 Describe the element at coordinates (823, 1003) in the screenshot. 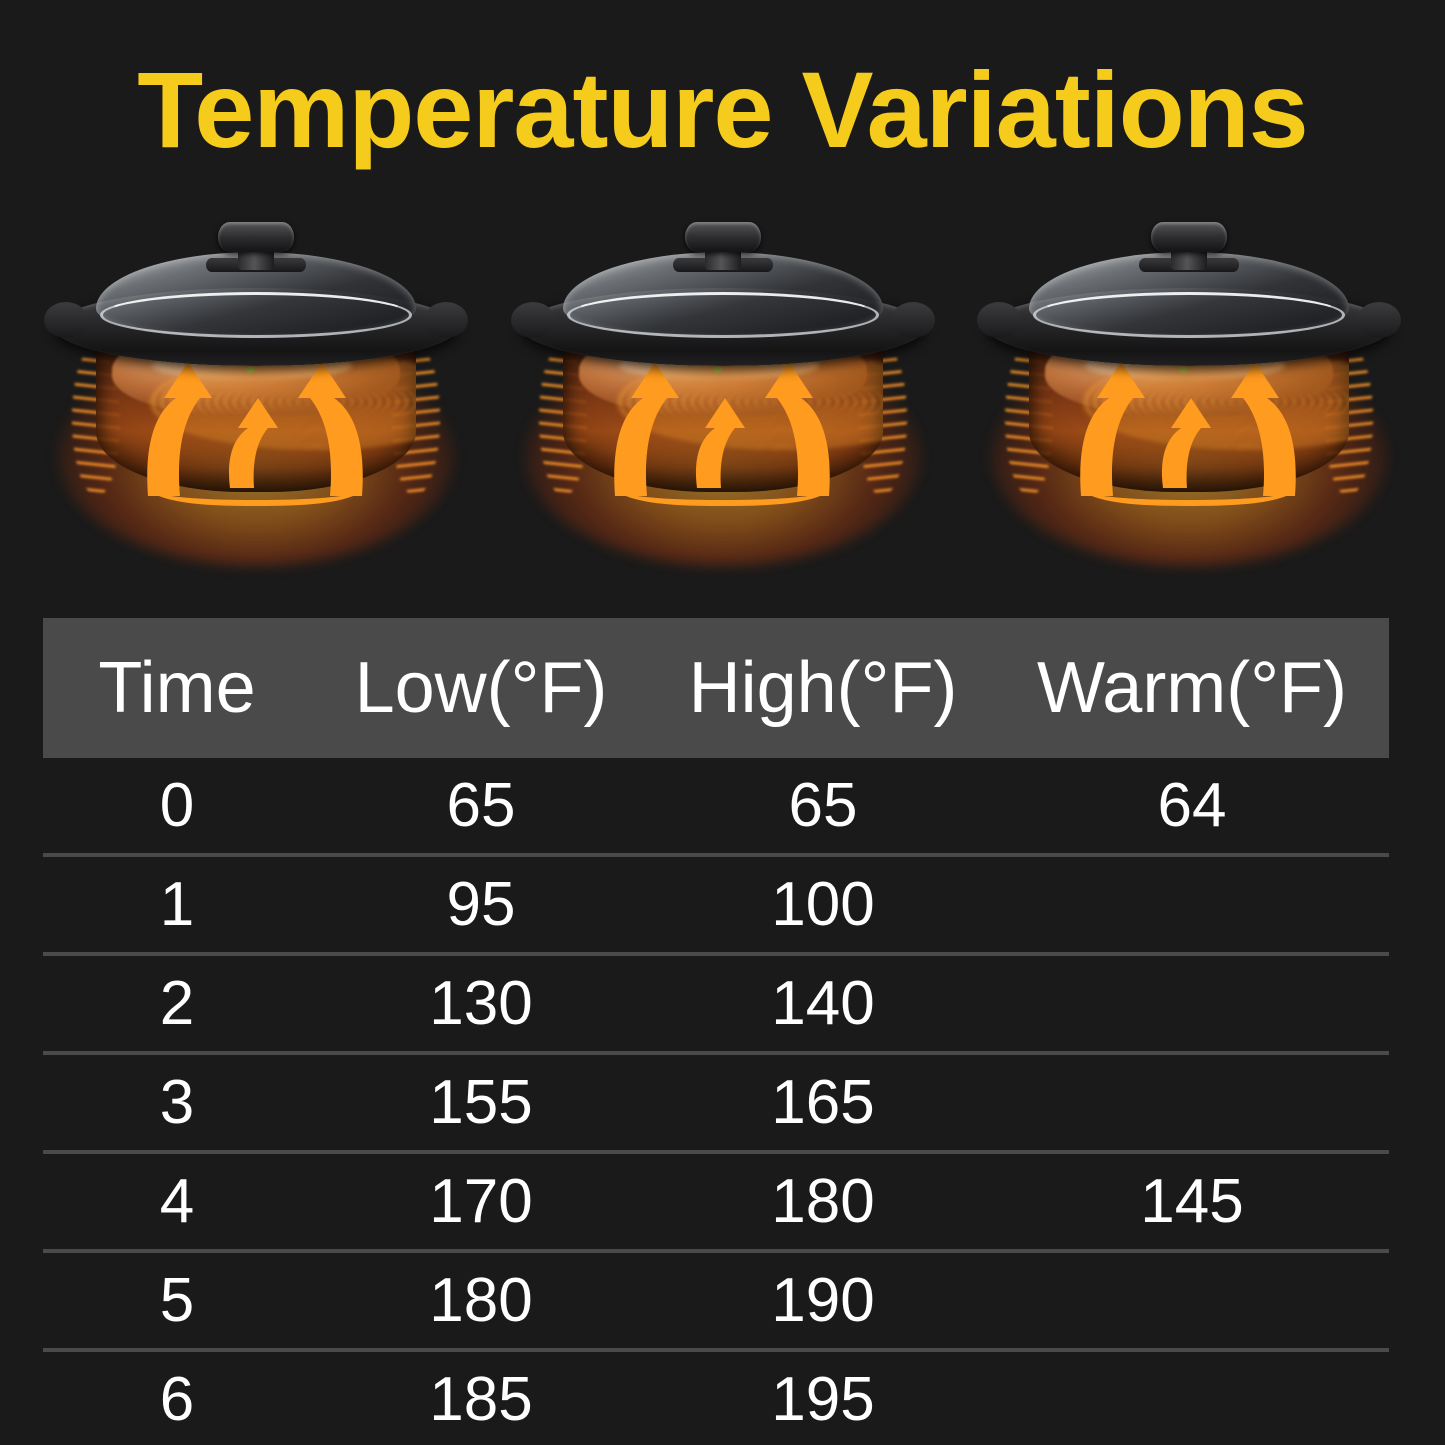

I see `cell-high: 140` at that location.